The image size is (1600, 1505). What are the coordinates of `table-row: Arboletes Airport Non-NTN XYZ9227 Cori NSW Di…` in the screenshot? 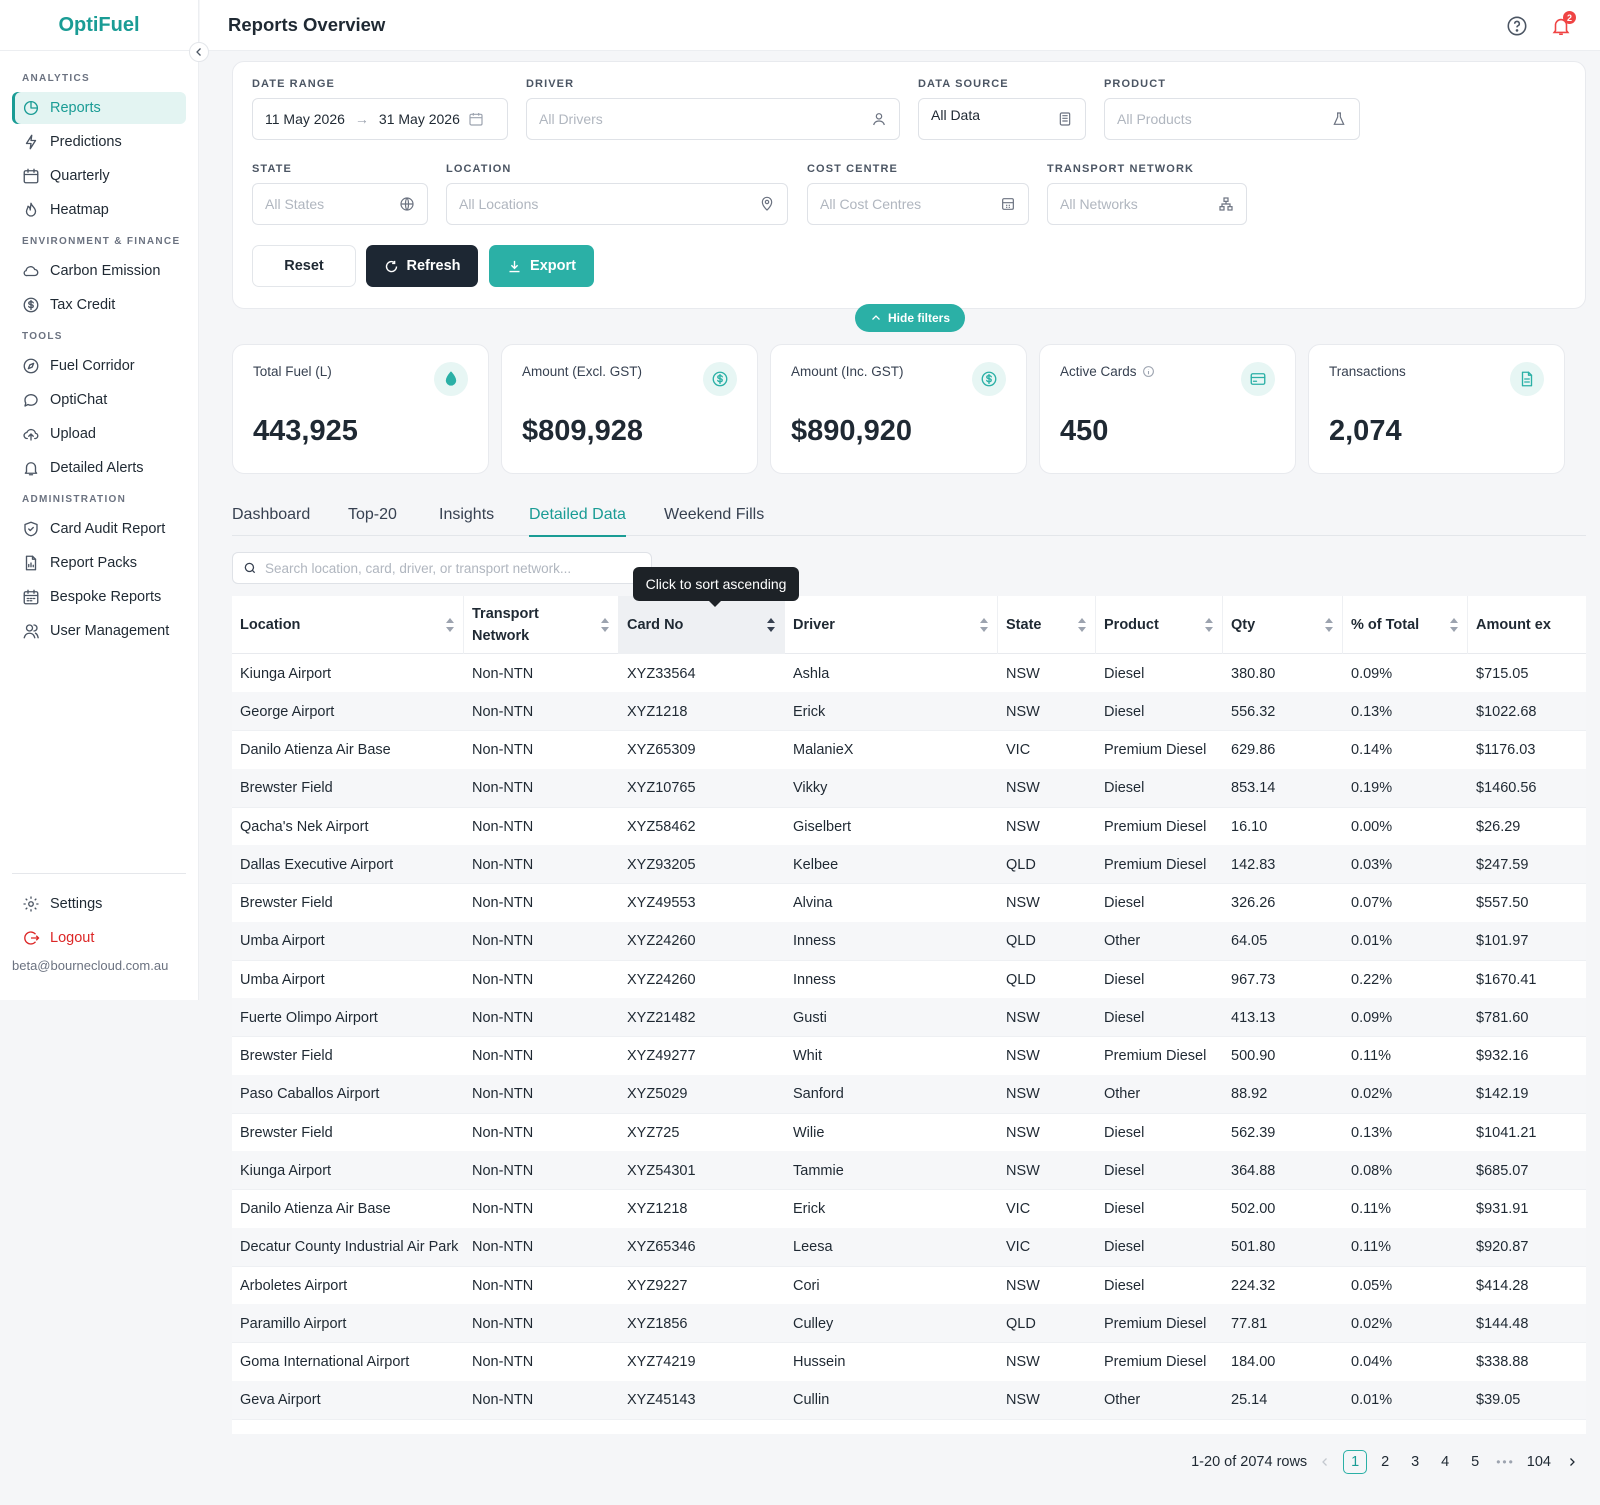 It's located at (909, 1285).